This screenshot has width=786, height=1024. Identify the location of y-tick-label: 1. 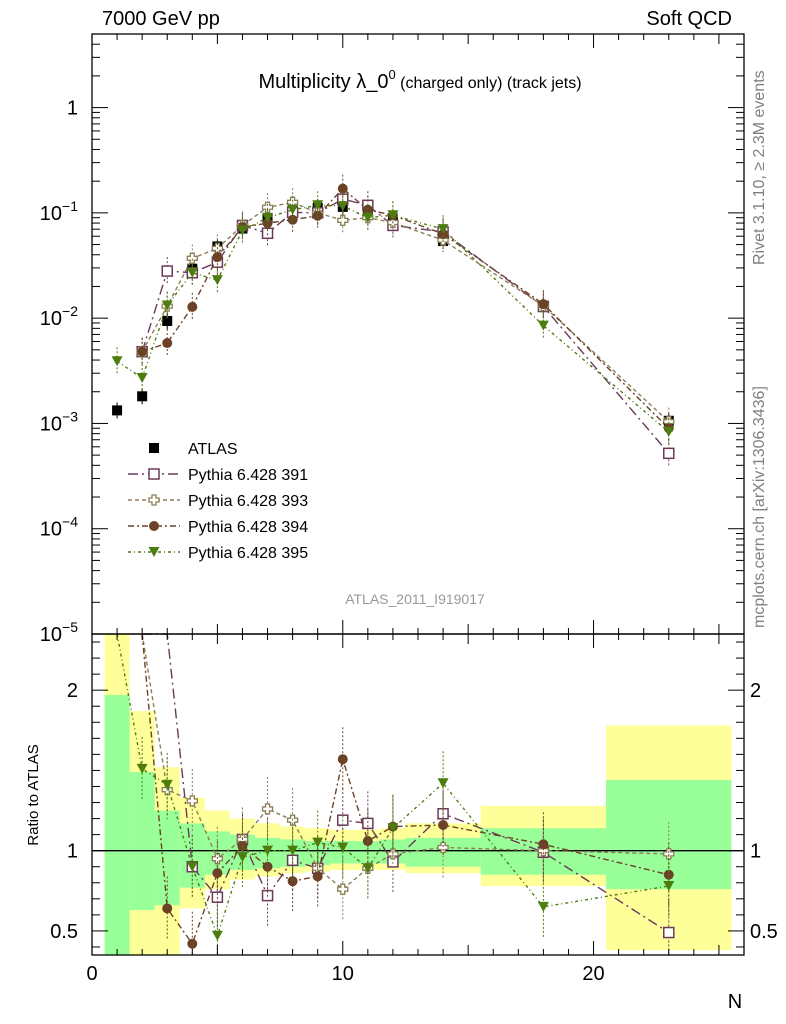
(72, 109).